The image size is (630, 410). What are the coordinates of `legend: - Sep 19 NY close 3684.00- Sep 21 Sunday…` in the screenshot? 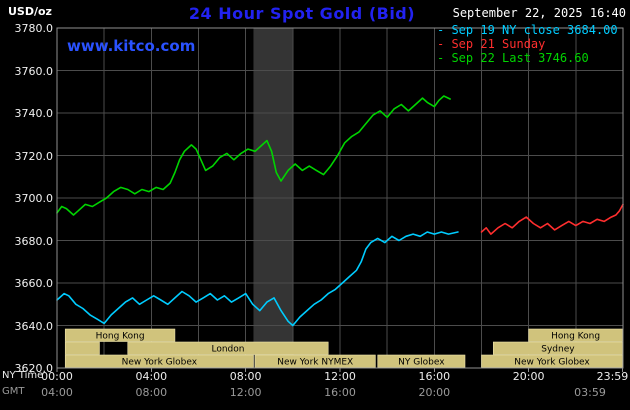 It's located at (527, 44).